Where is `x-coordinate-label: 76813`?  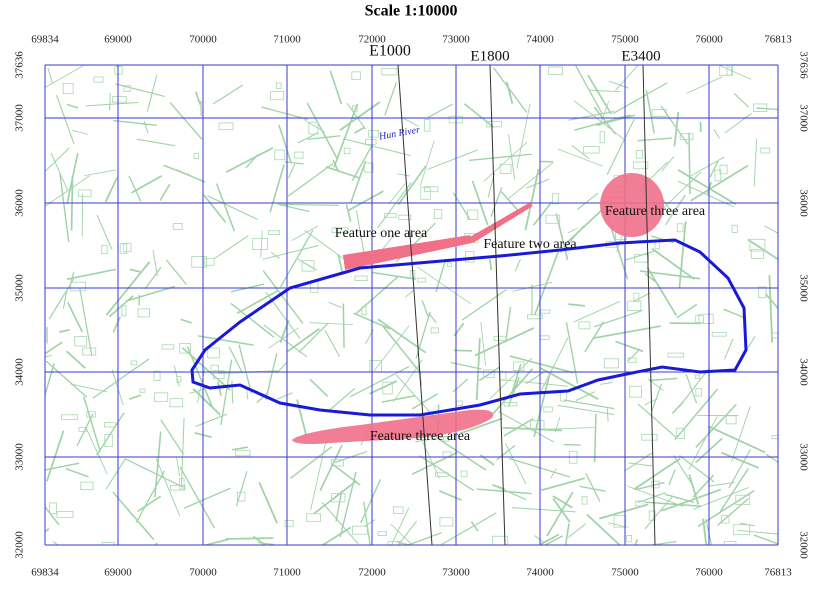
x-coordinate-label: 76813 is located at coordinates (778, 40).